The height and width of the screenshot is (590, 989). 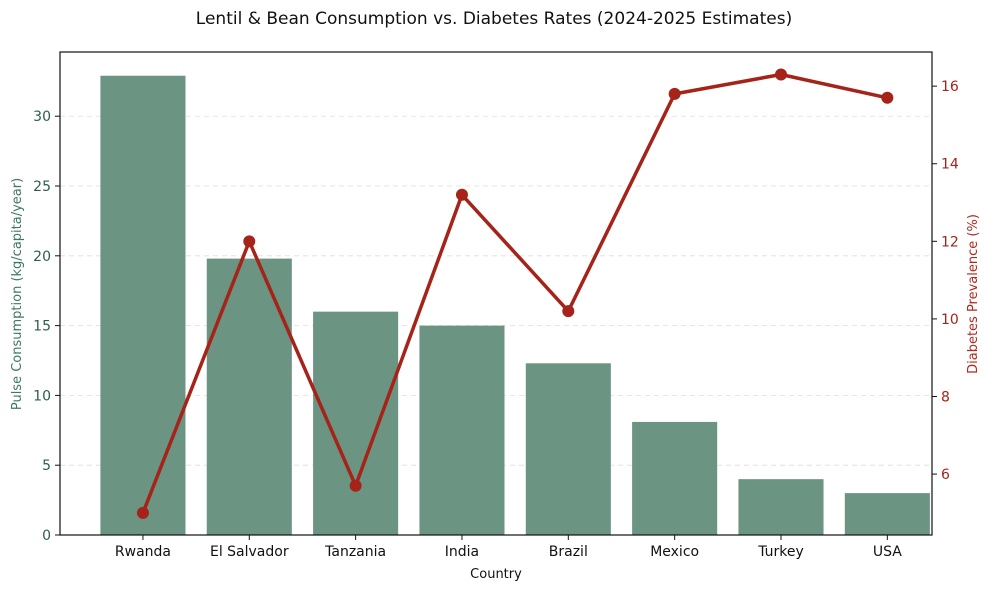 What do you see at coordinates (461, 194) in the screenshot?
I see `diabetes-point-india` at bounding box center [461, 194].